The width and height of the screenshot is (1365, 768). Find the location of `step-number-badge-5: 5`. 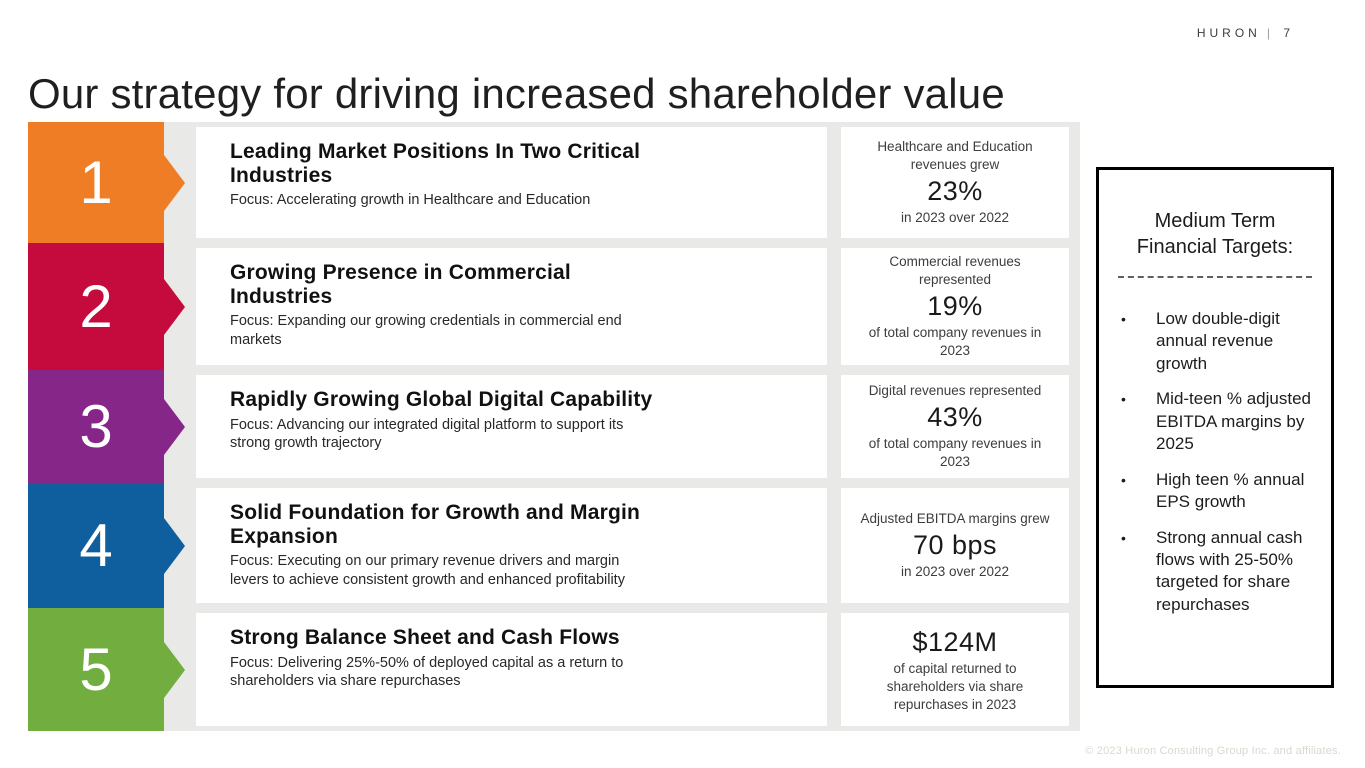

step-number-badge-5: 5 is located at coordinates (106, 669).